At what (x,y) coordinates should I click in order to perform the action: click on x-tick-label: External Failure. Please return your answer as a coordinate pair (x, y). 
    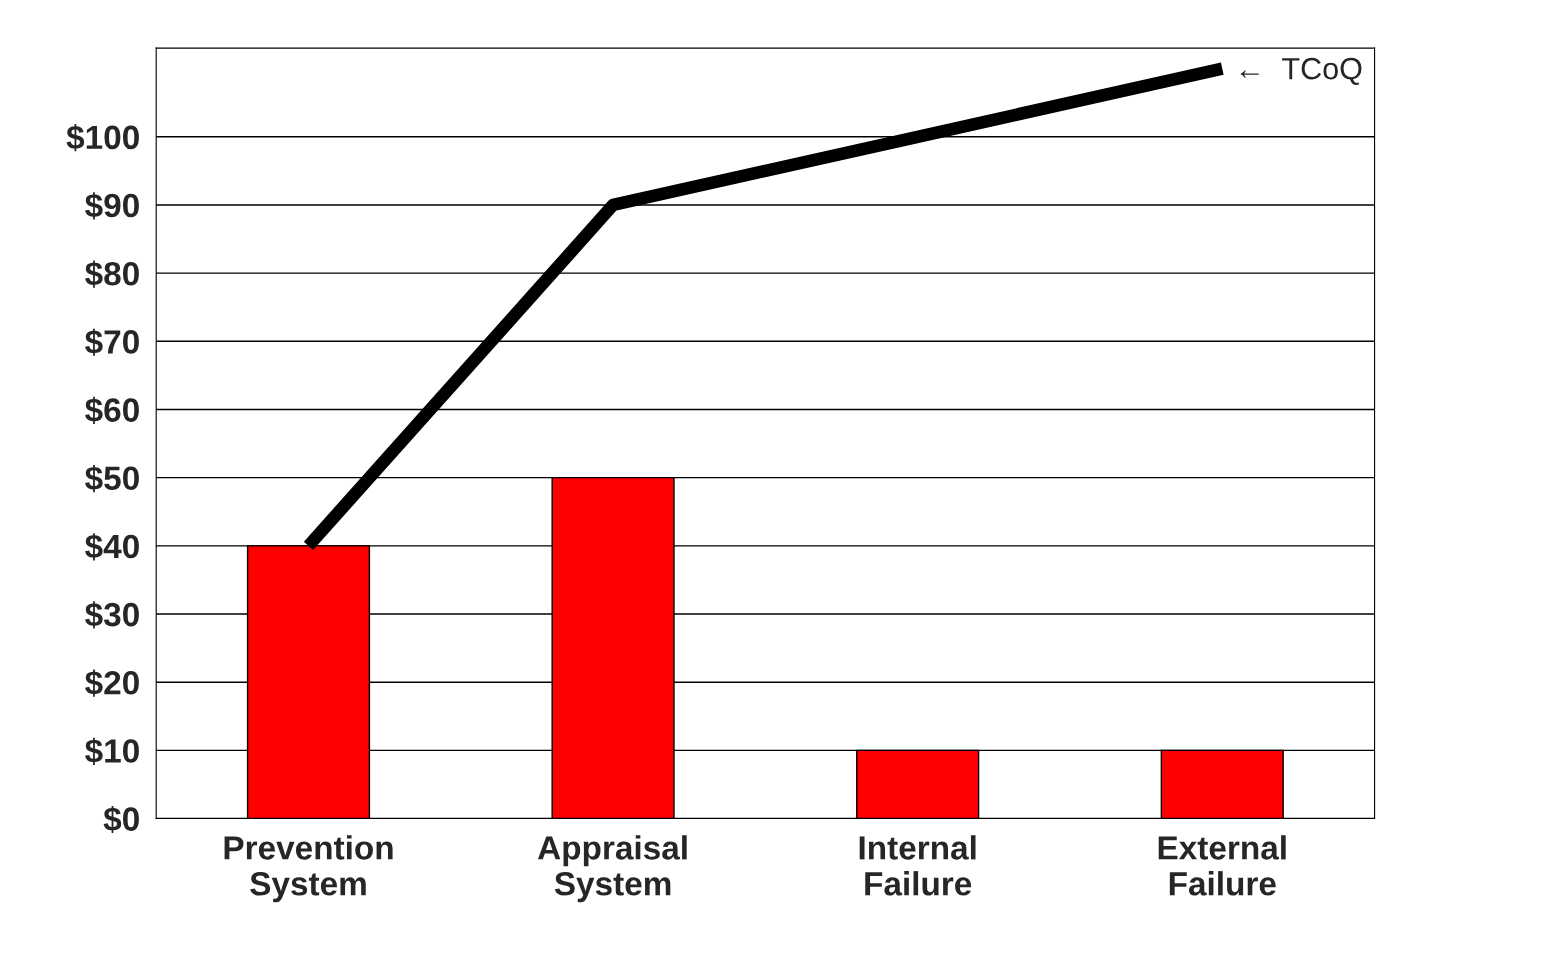
    Looking at the image, I should click on (1222, 865).